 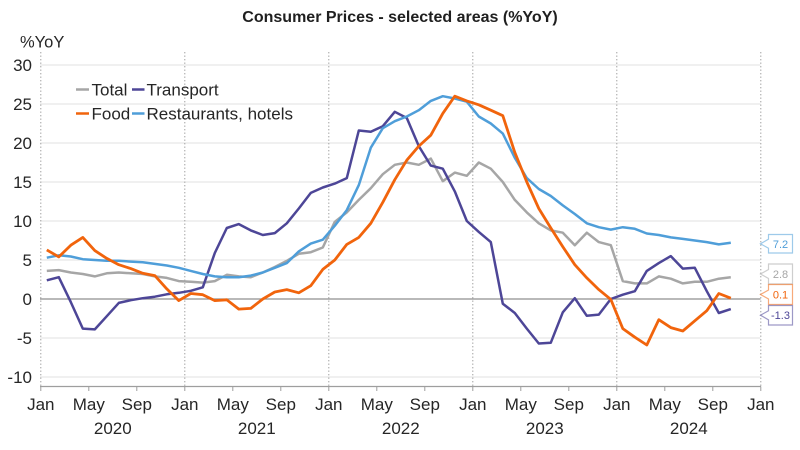 What do you see at coordinates (22, 65) in the screenshot?
I see `svg-text: 30` at bounding box center [22, 65].